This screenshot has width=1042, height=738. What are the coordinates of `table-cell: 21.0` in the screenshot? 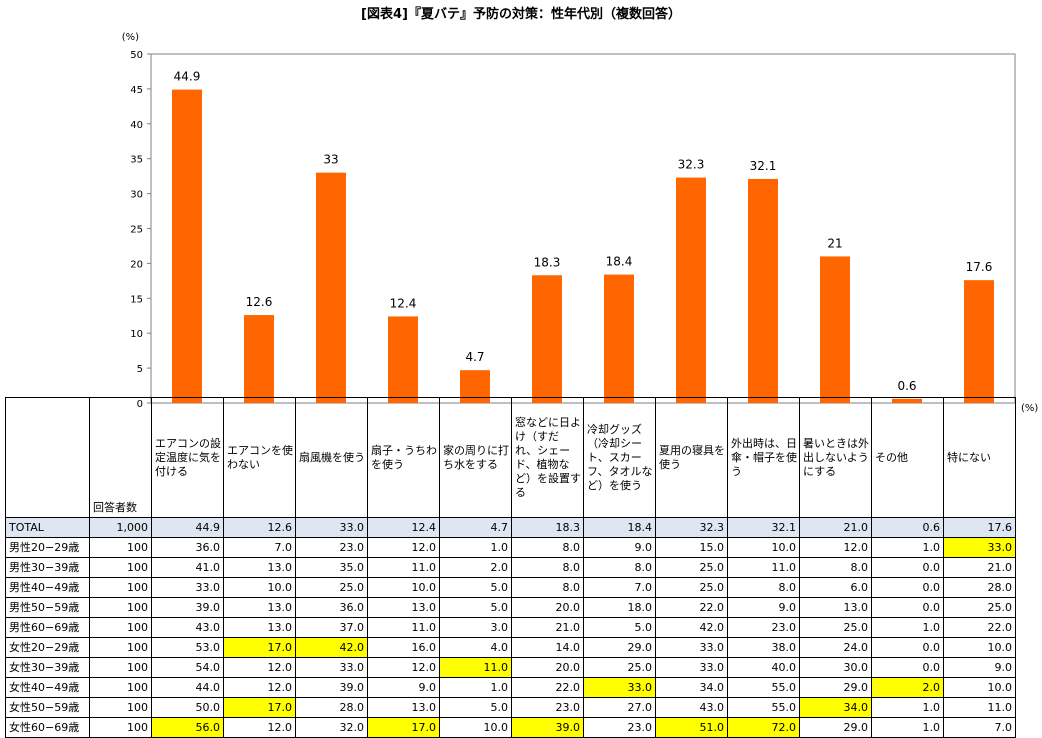 It's located at (835, 527).